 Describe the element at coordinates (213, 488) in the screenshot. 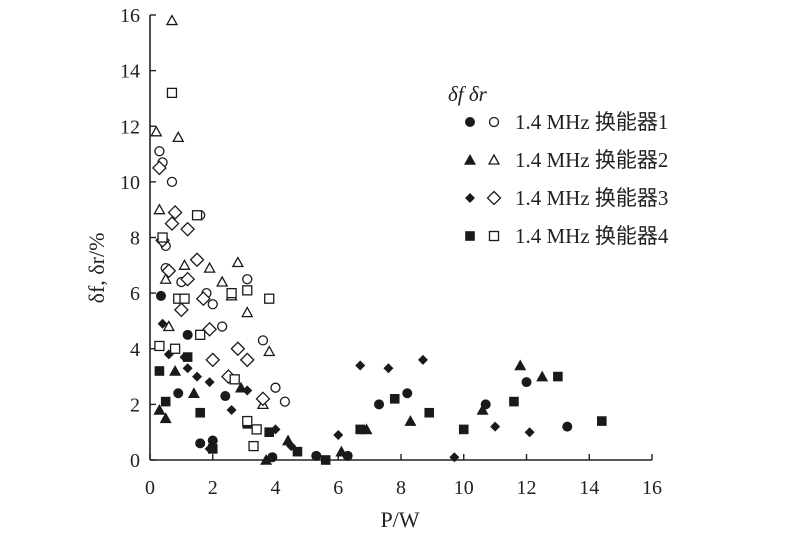

I see `x-tick-label: 2` at that location.